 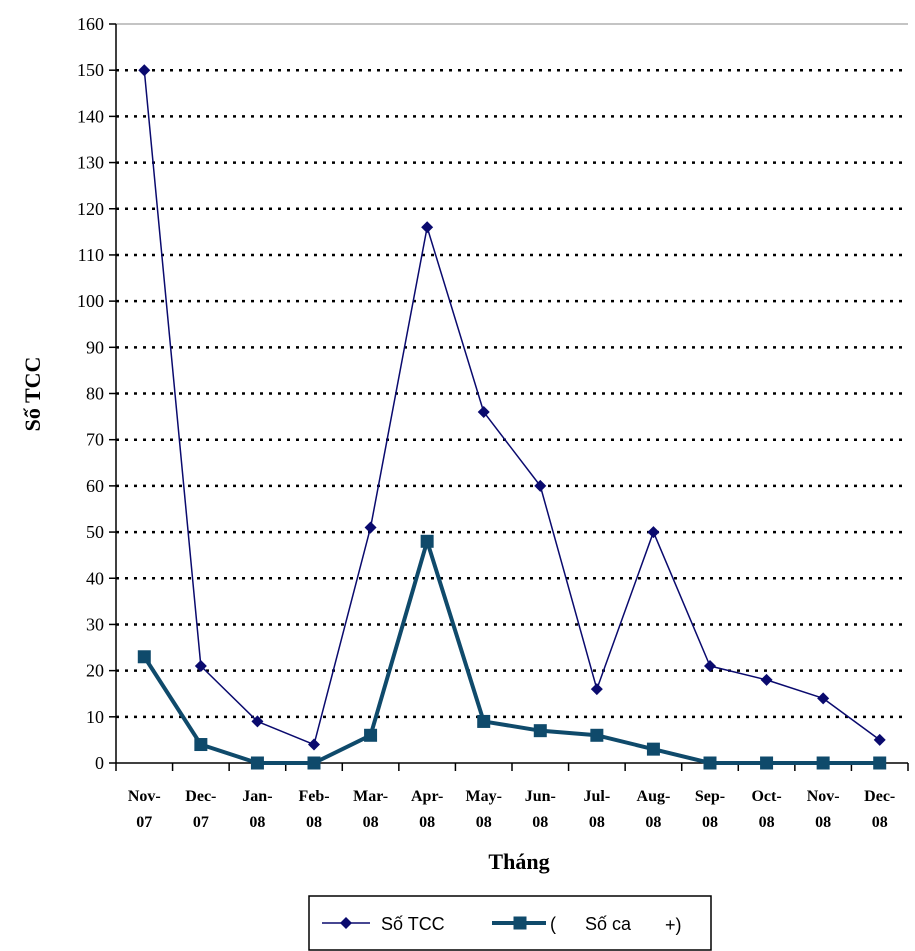 I want to click on y-tick-label: 150, so click(x=90, y=70).